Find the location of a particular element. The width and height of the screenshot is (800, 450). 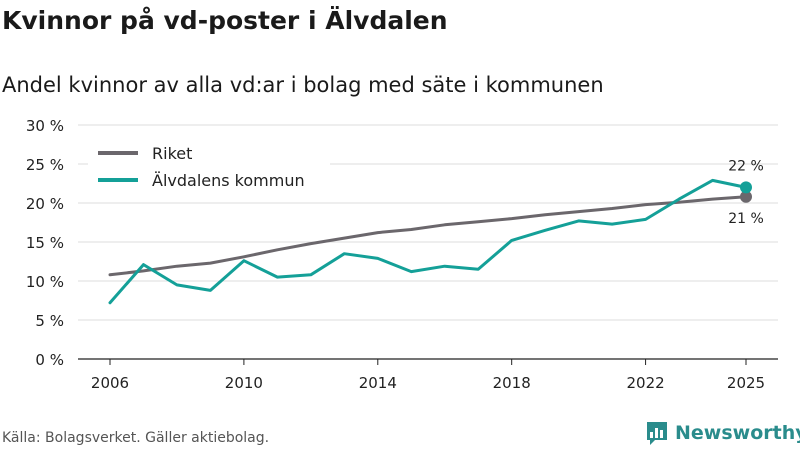

x-tick-label: 2006 is located at coordinates (110, 383).